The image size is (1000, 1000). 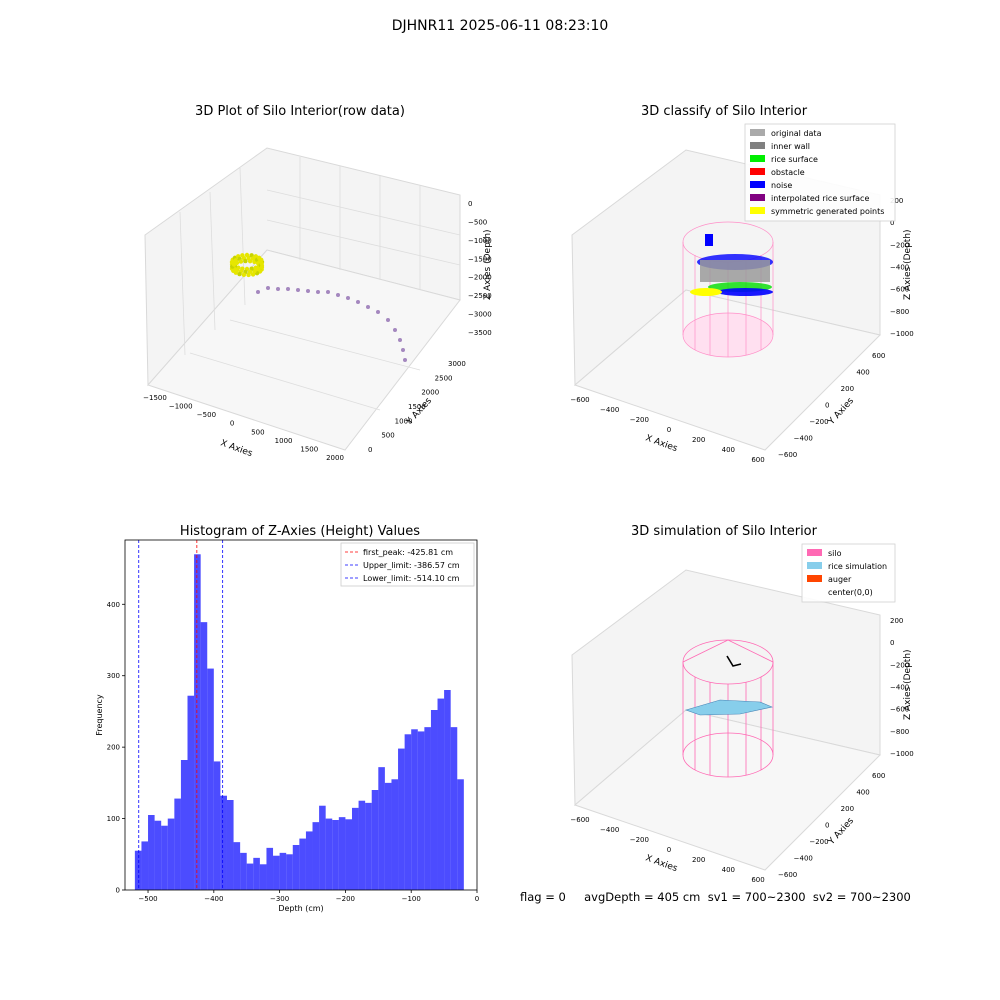 What do you see at coordinates (899, 665) in the screenshot?
I see `simulation-z-tick: −200` at bounding box center [899, 665].